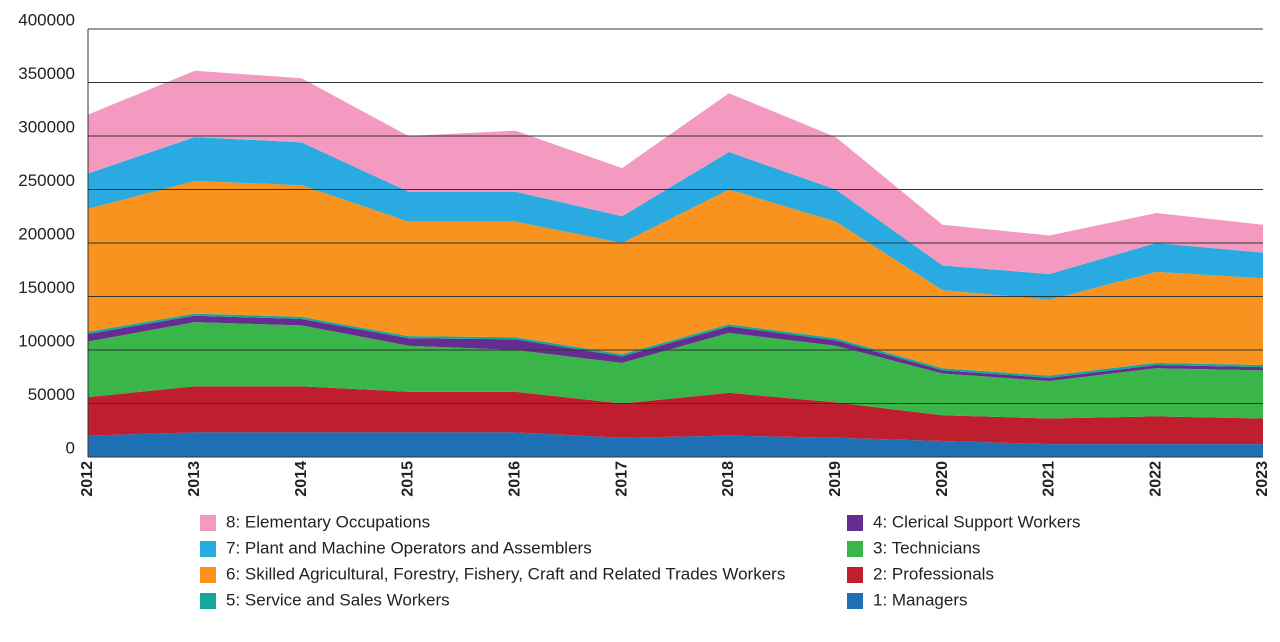  I want to click on legend-label: 5: Service and Sales Workers, so click(338, 599).